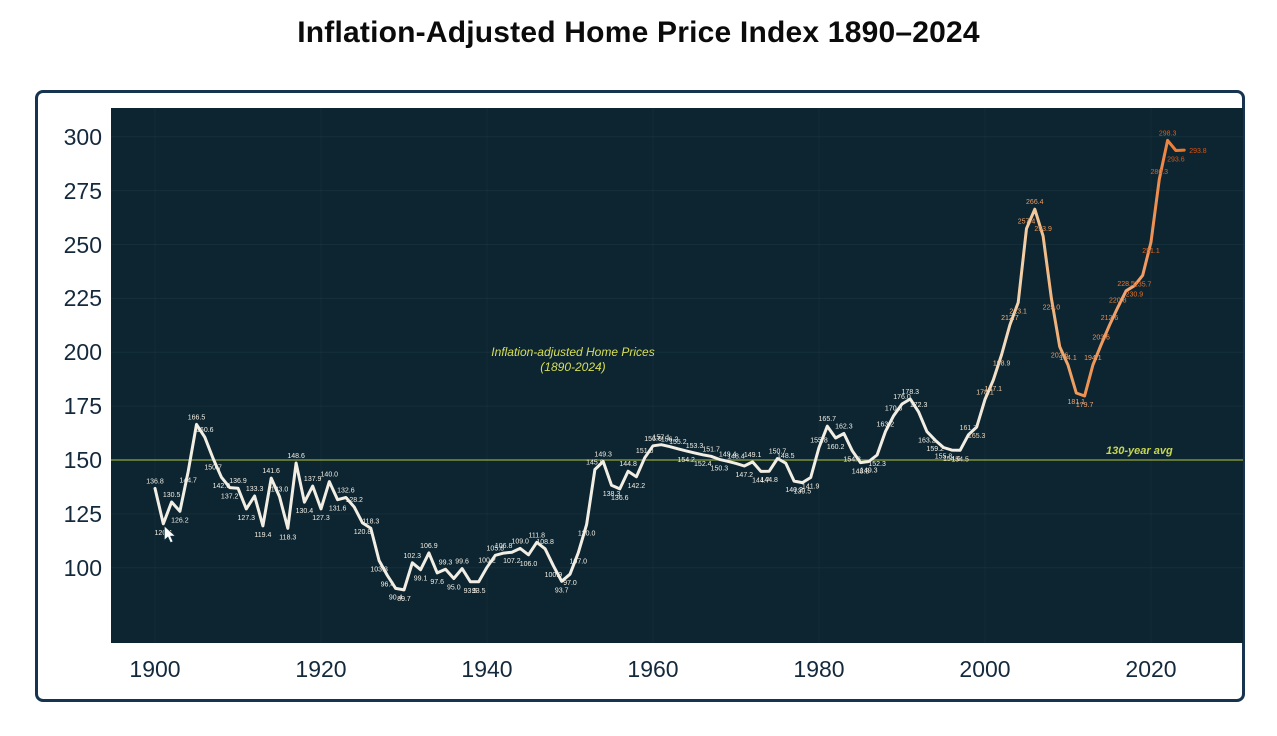 This screenshot has height=736, width=1277. What do you see at coordinates (1060, 356) in the screenshot?
I see `data-label: 202.6` at bounding box center [1060, 356].